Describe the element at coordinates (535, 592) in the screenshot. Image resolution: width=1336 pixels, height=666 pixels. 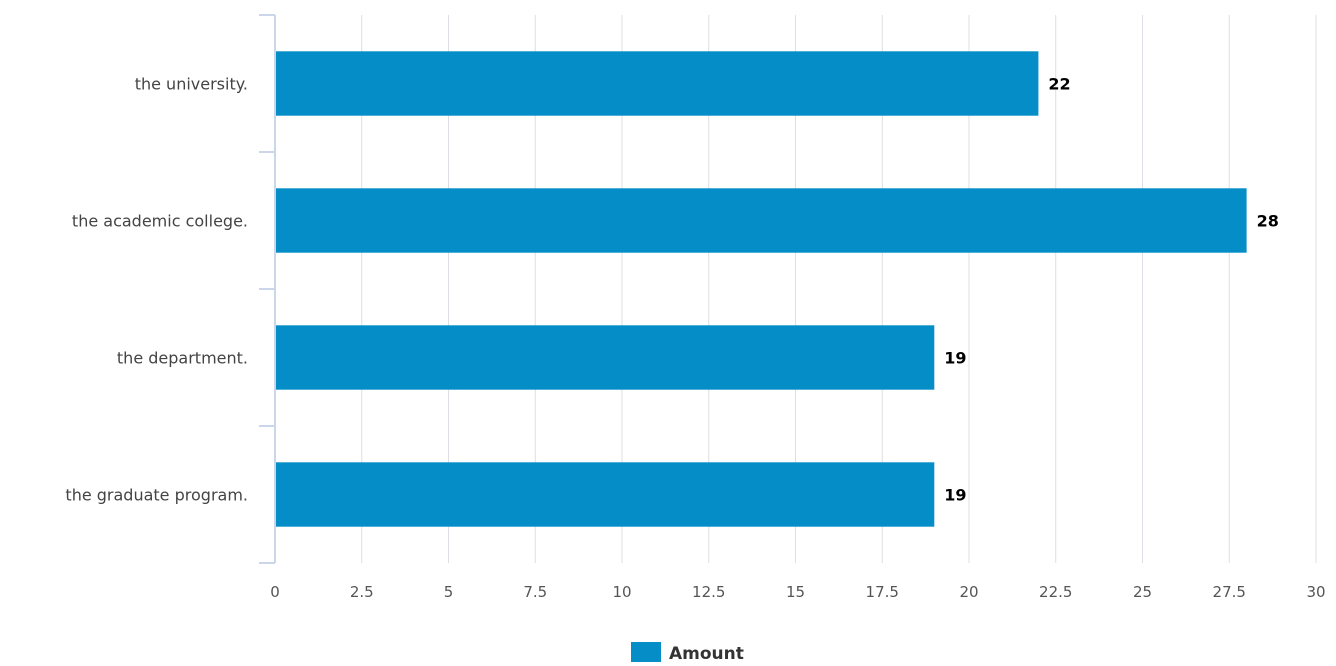
I see `x-tick-label: 7.5` at that location.